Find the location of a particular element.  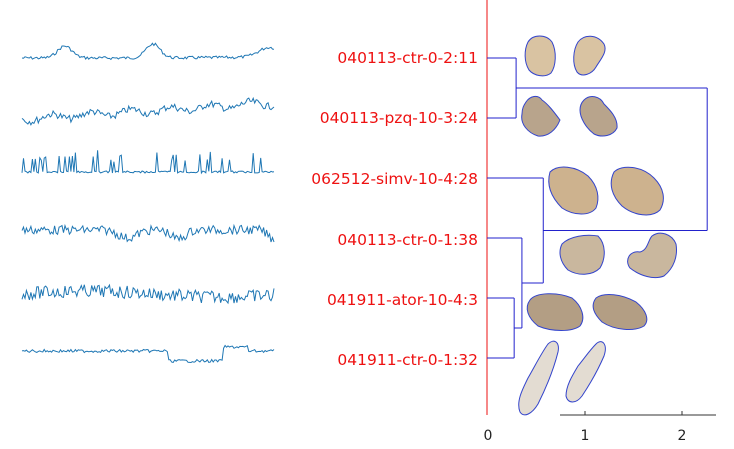

sample-label: 041911-ctr-0-1:32 is located at coordinates (407, 360).